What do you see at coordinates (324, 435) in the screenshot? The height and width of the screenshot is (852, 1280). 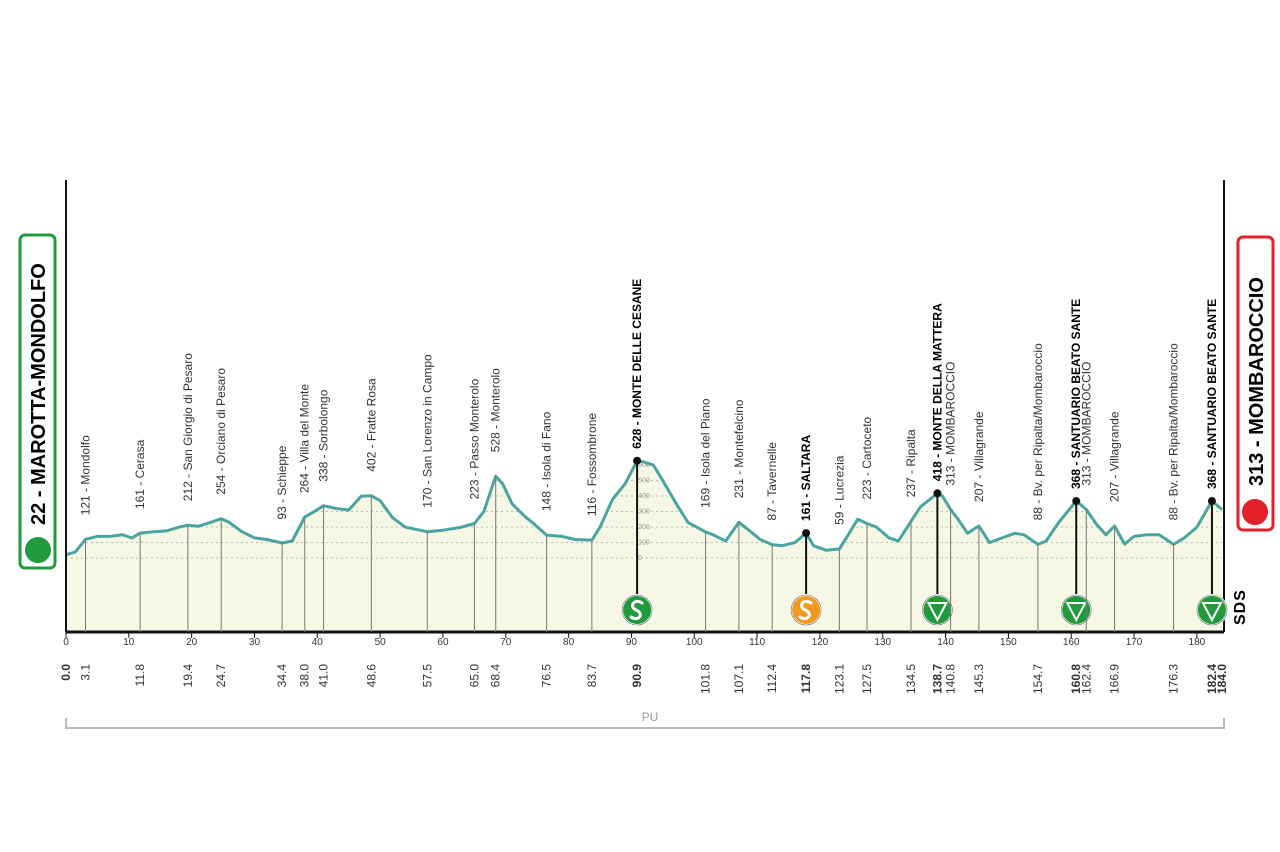 I see `waypoint-label: 338 - Sorbolongo` at bounding box center [324, 435].